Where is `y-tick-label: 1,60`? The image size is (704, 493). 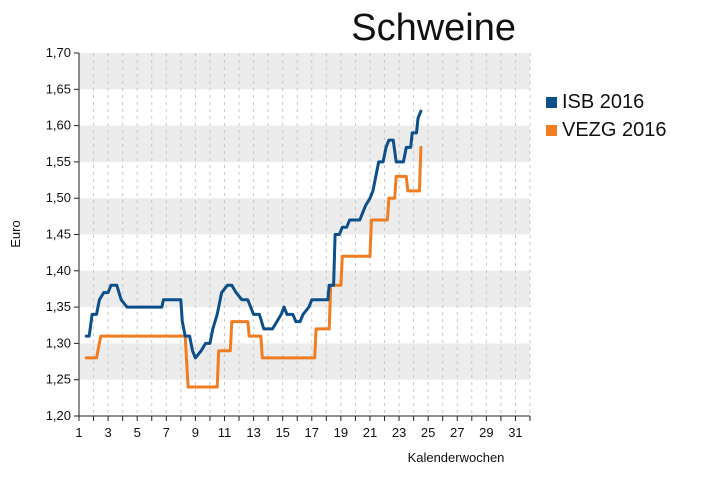 y-tick-label: 1,60 is located at coordinates (58, 125).